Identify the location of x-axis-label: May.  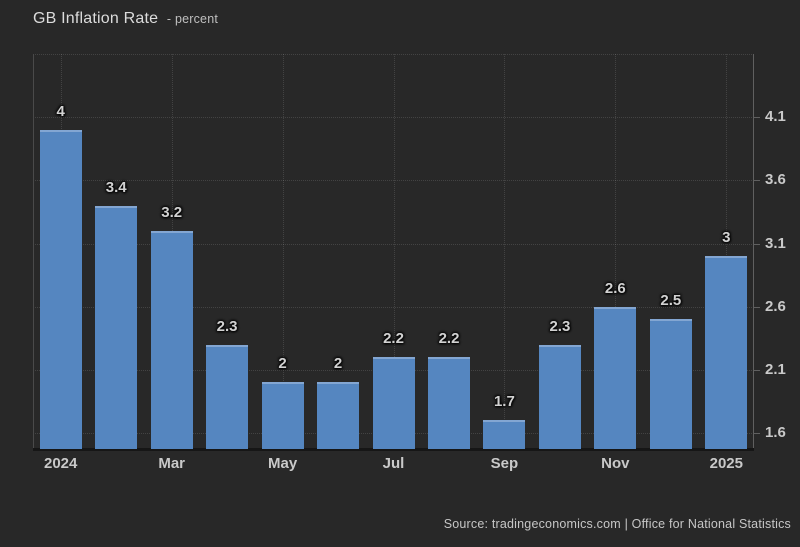
(283, 463).